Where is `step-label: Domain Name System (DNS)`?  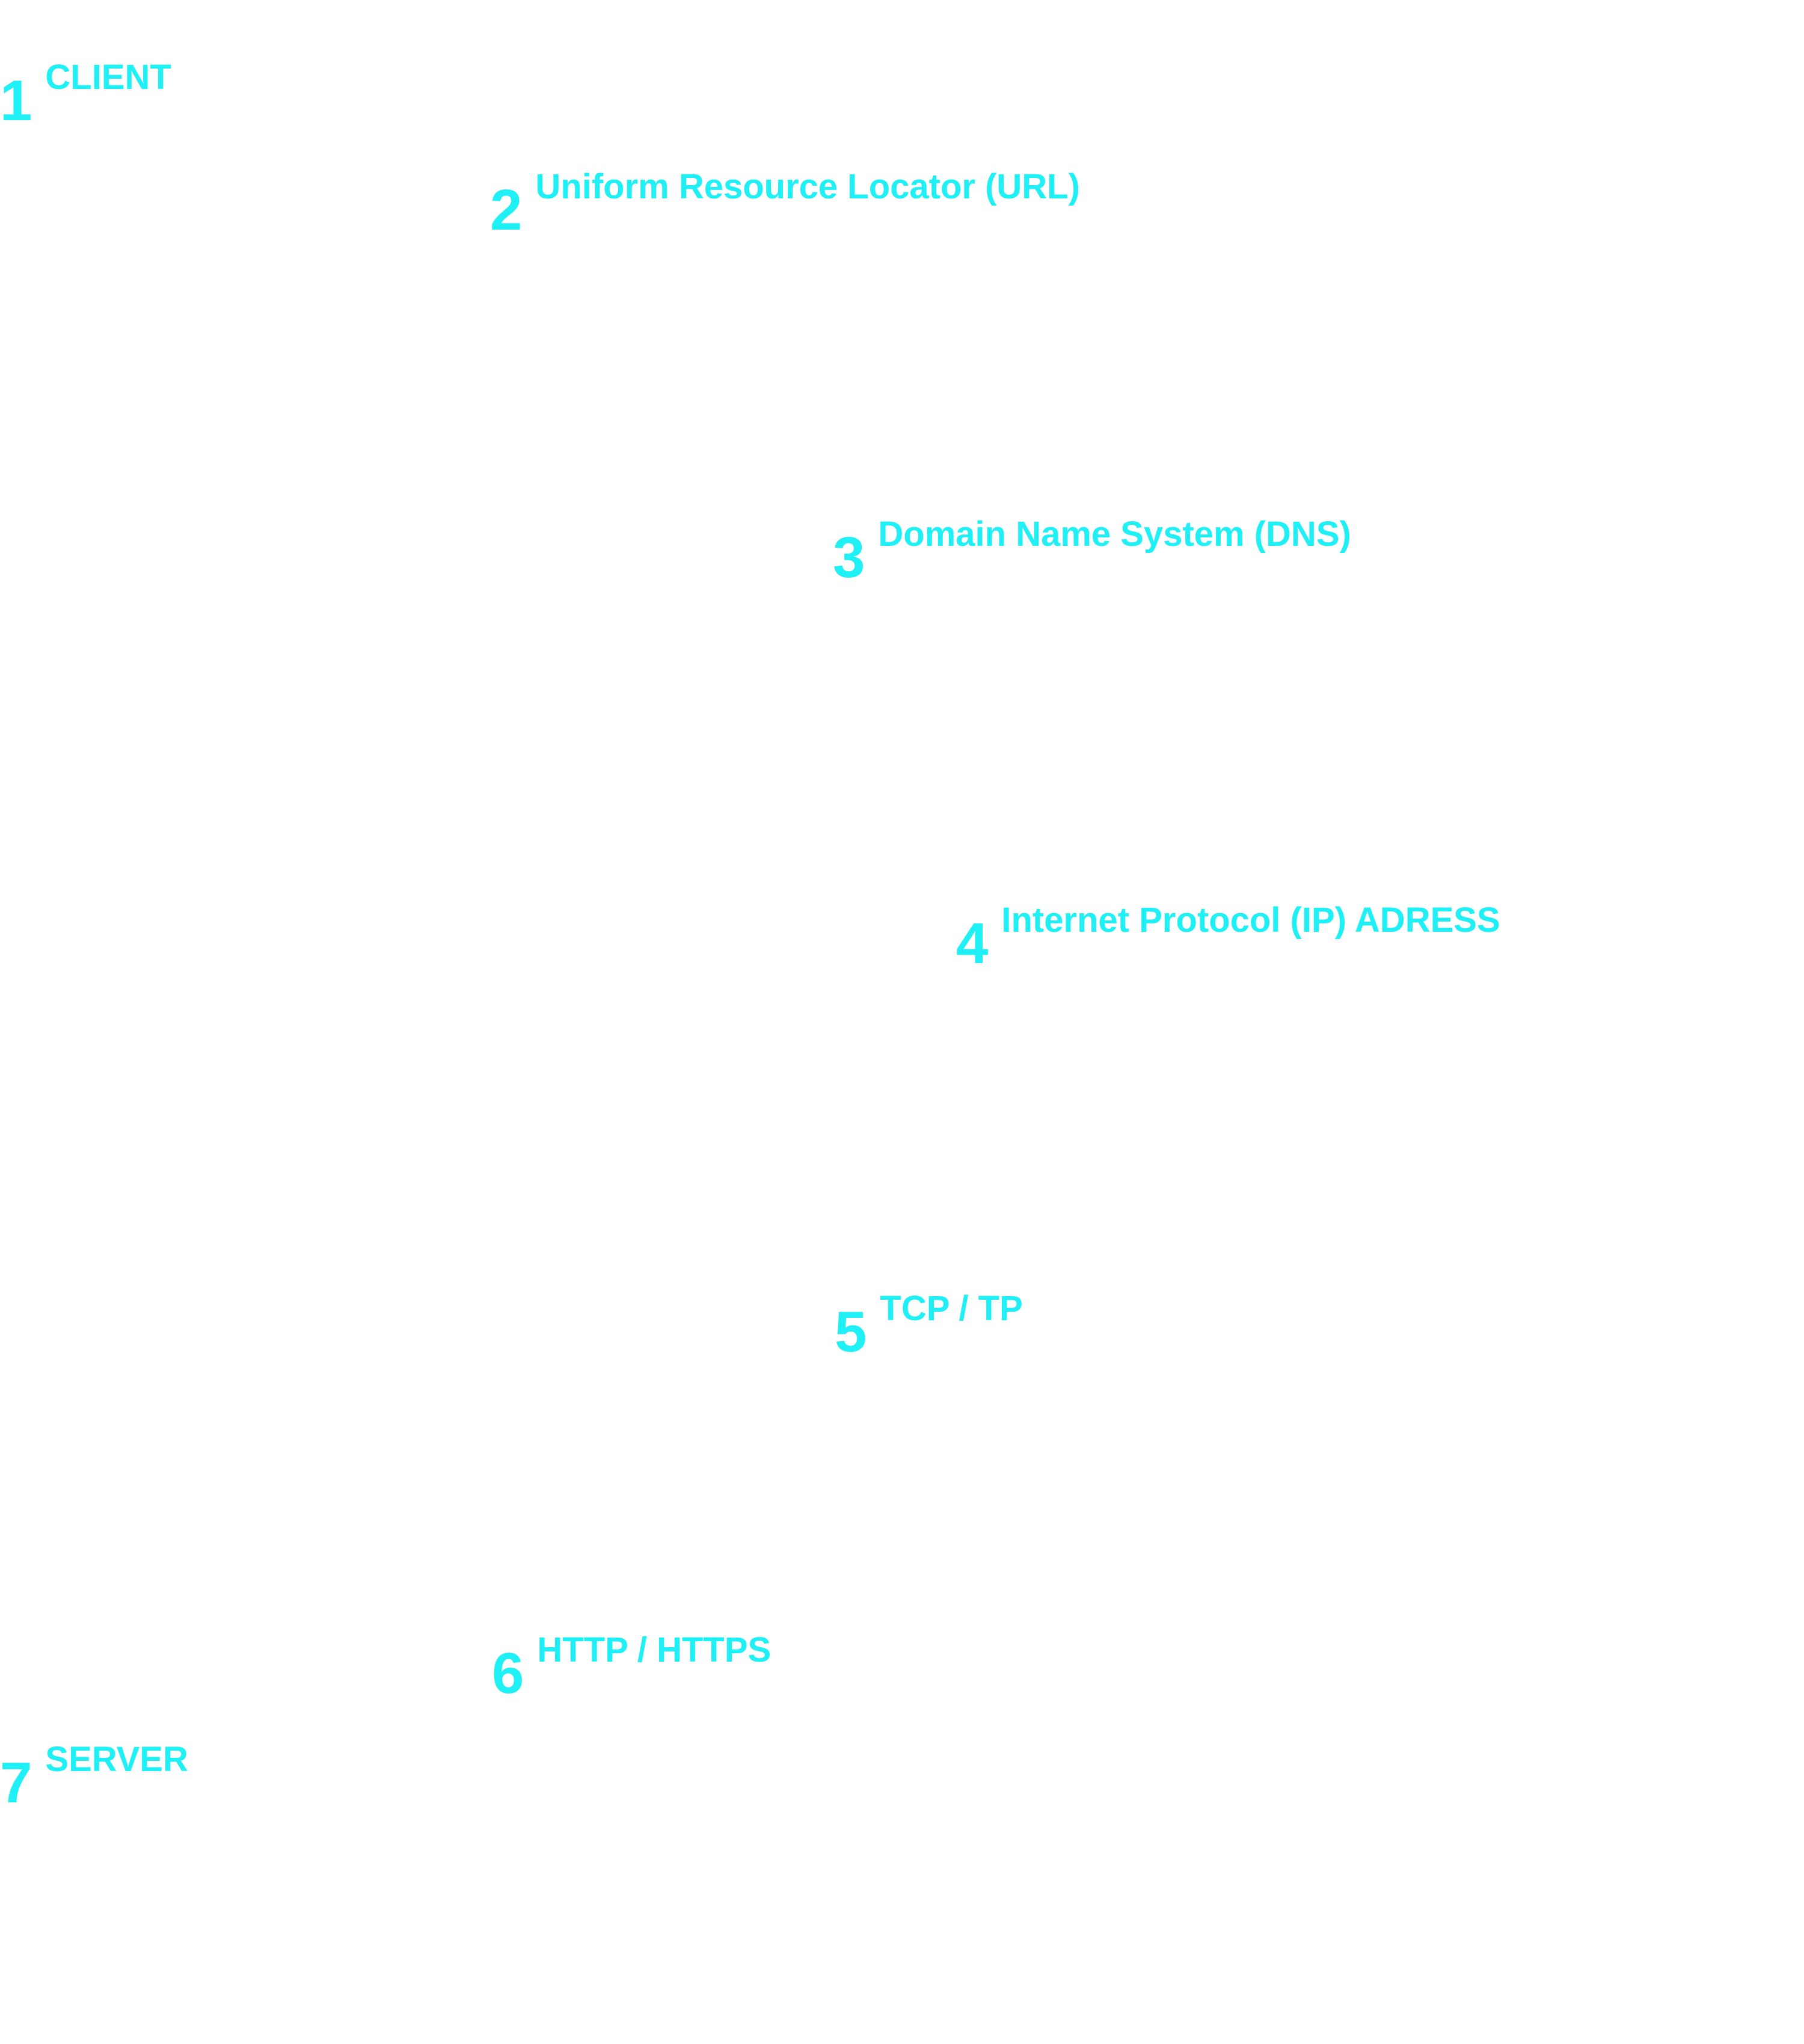
step-label: Domain Name System (DNS) is located at coordinates (1115, 534).